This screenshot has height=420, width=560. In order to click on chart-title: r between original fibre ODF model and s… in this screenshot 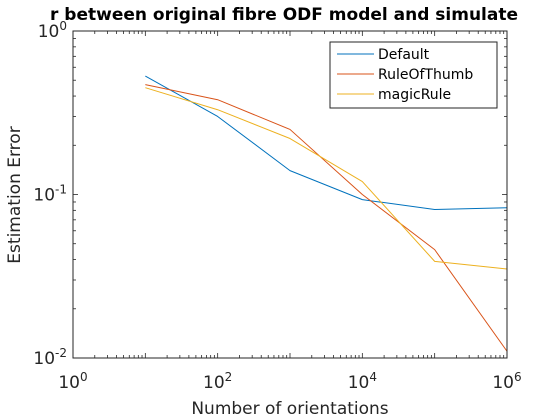, I will do `click(284, 15)`.